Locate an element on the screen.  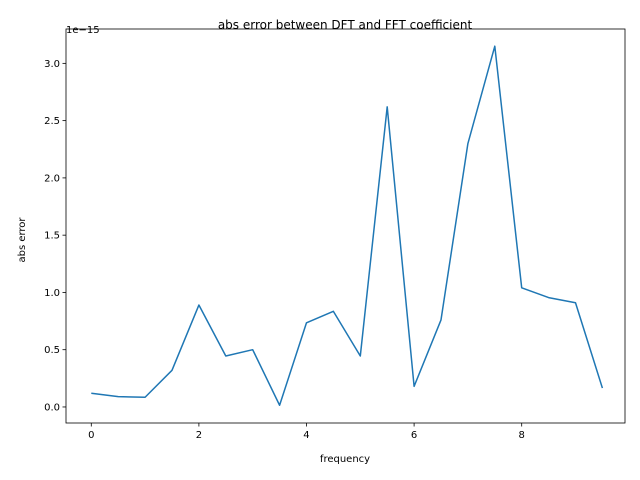
y-axis-label: abs error is located at coordinates (22, 240).